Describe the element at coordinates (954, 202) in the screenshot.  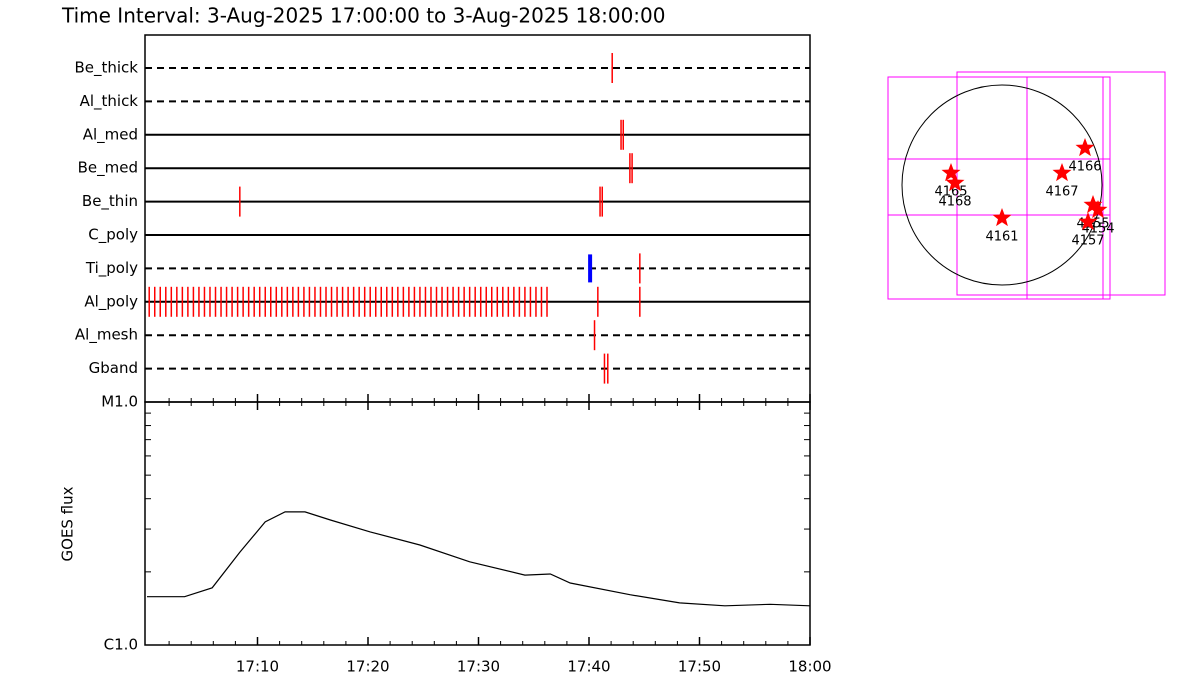
I see `active-region-label: 4168` at that location.